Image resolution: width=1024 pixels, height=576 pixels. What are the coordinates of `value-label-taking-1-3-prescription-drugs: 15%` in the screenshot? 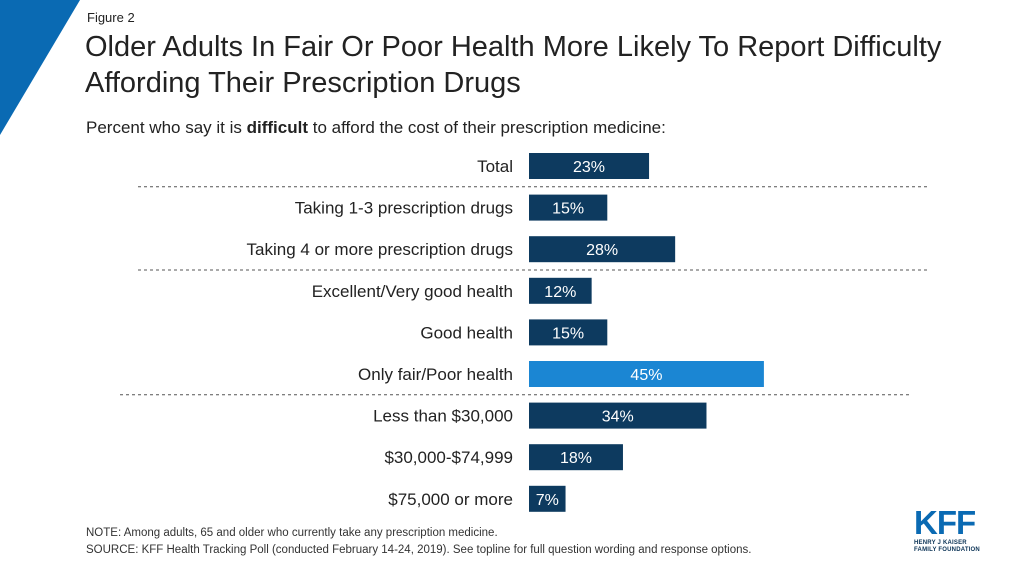 It's located at (568, 209).